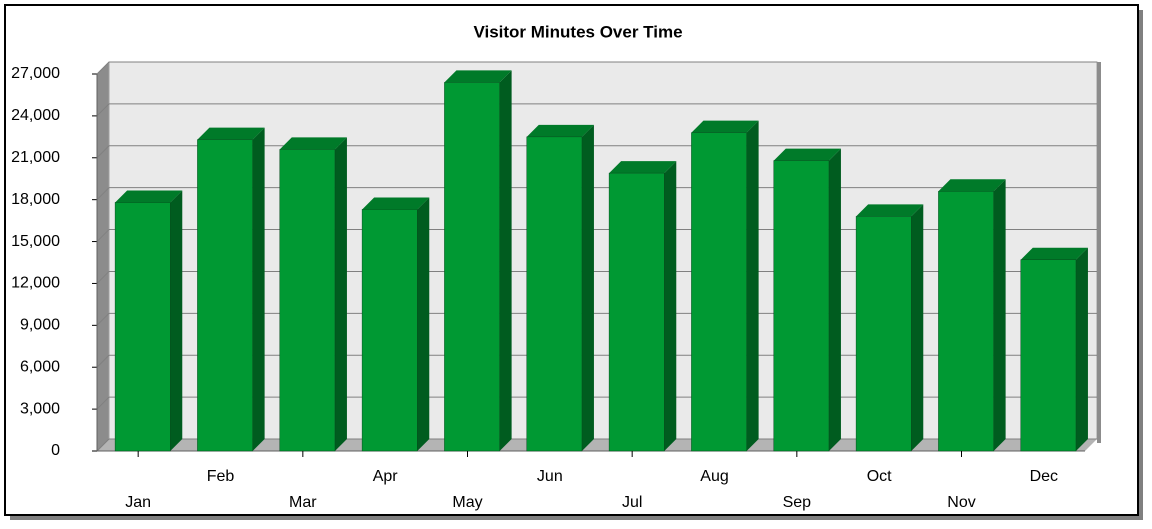  Describe the element at coordinates (103, 256) in the screenshot. I see `left-wall` at that location.